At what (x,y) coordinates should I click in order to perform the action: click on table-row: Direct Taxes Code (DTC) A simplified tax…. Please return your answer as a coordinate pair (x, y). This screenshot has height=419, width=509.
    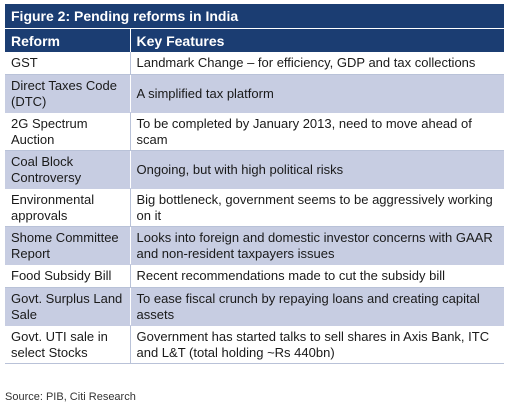
    Looking at the image, I should click on (254, 93).